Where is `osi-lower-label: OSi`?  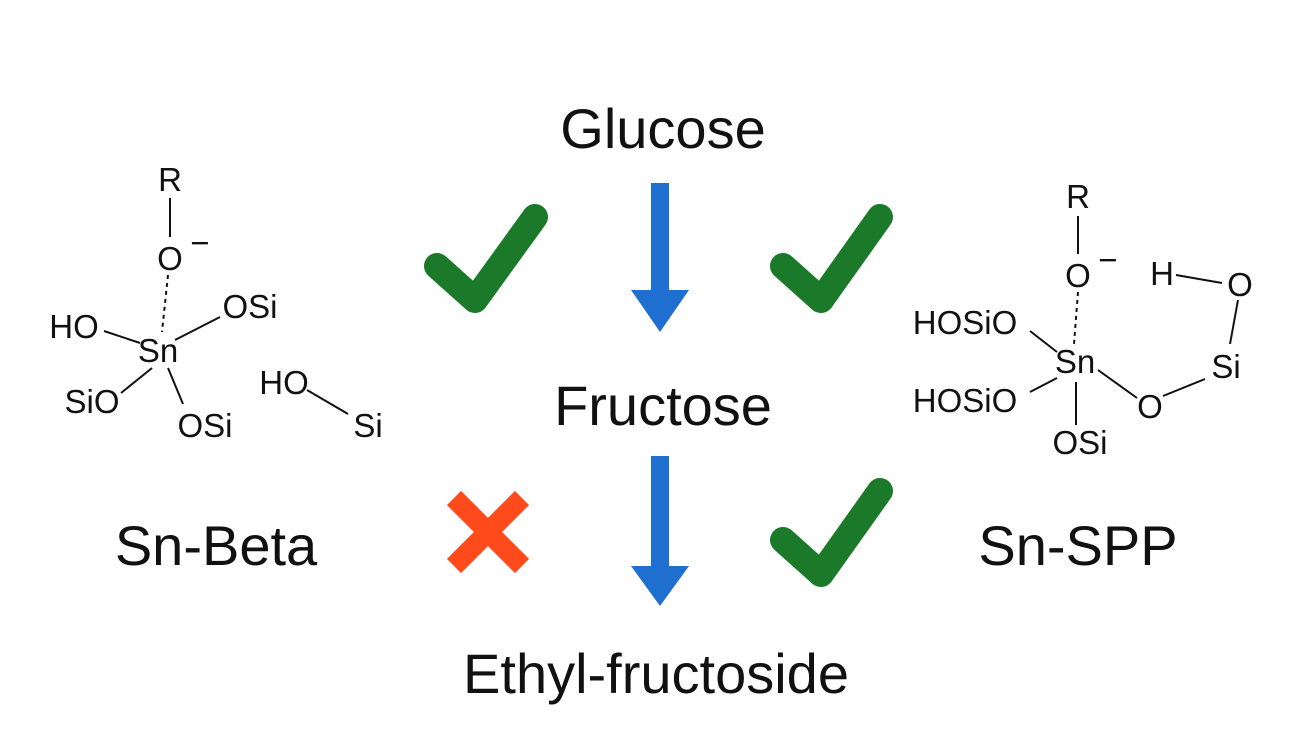
osi-lower-label: OSi is located at coordinates (204, 425).